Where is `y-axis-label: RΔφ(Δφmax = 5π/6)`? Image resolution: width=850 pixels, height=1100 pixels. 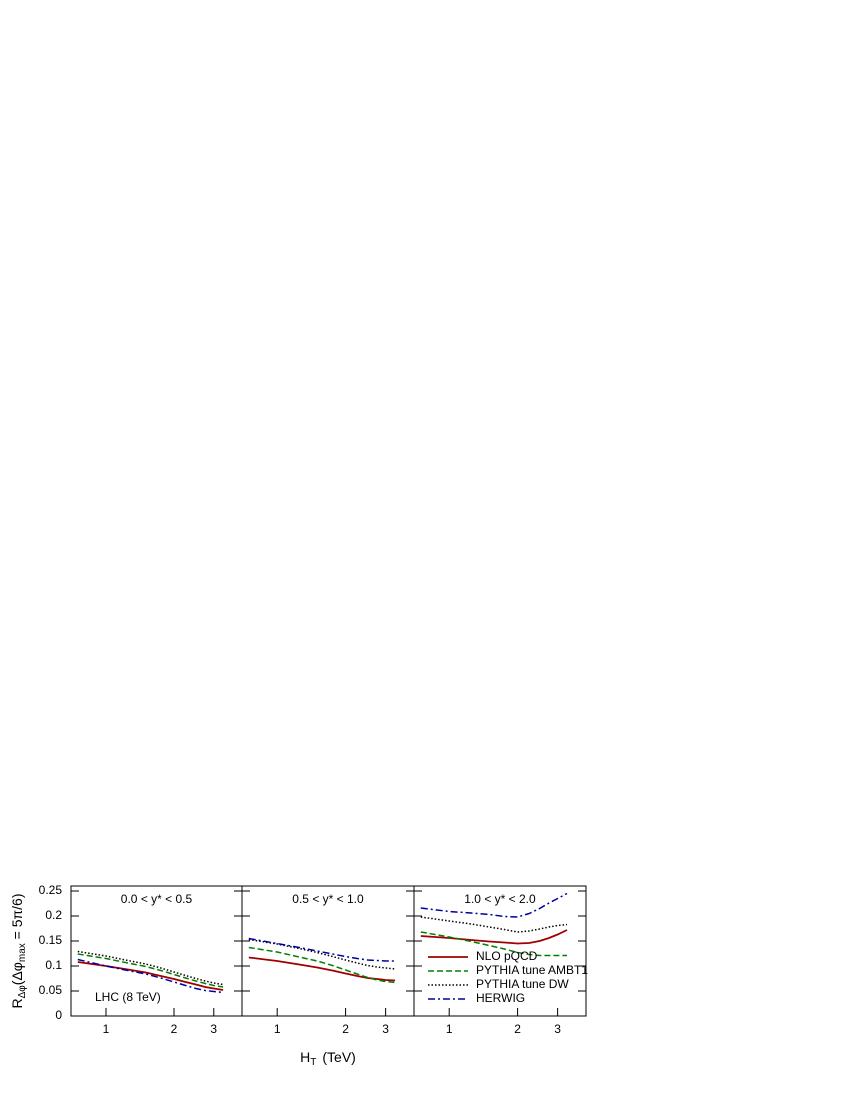
y-axis-label: RΔφ(Δφmax = 5π/6) is located at coordinates (18, 950).